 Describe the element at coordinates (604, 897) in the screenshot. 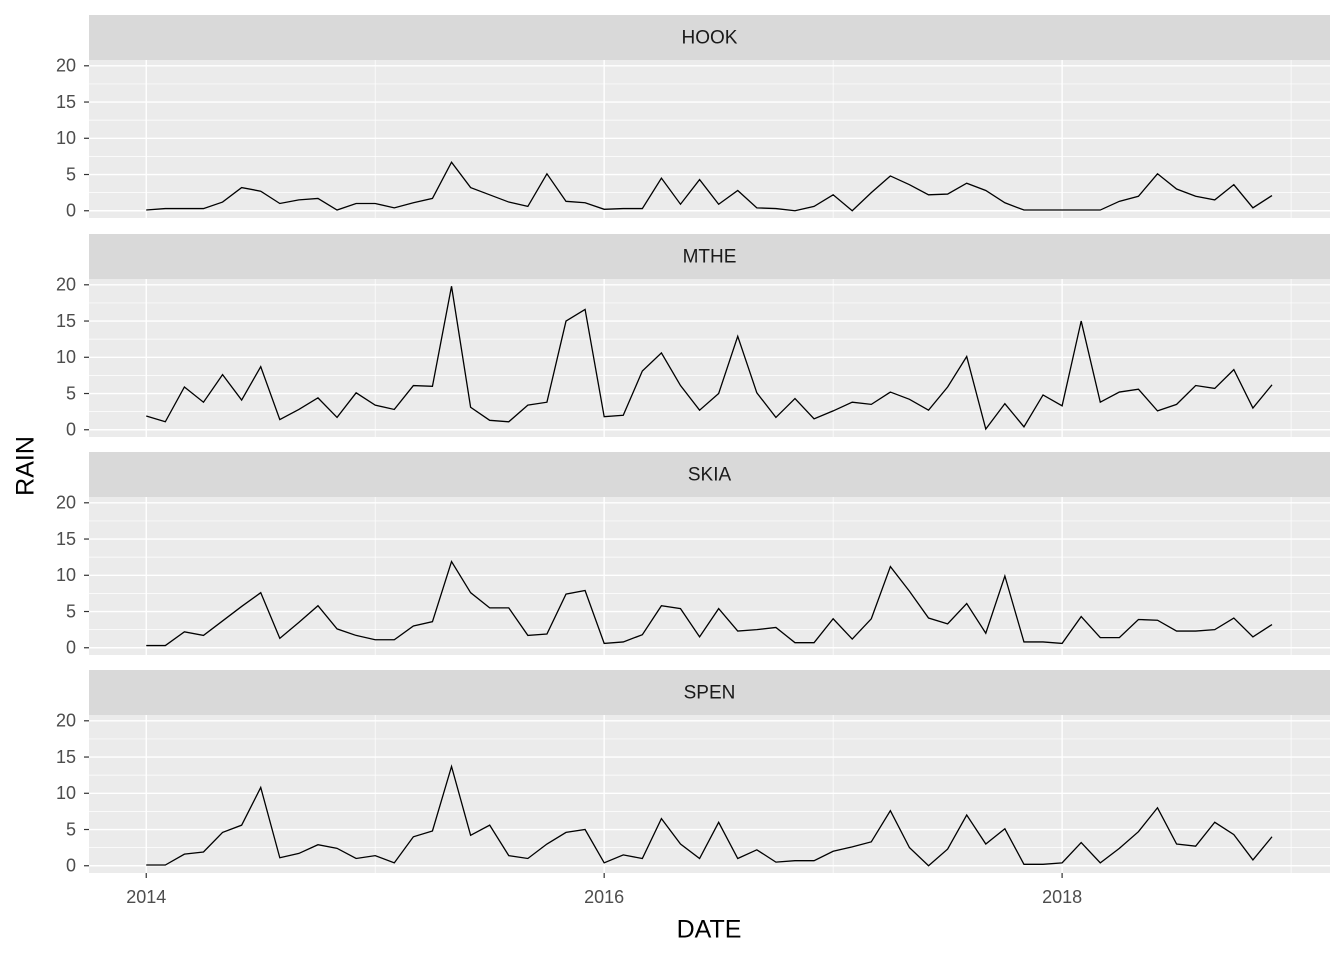

I see `x-tick-label: 2016` at that location.